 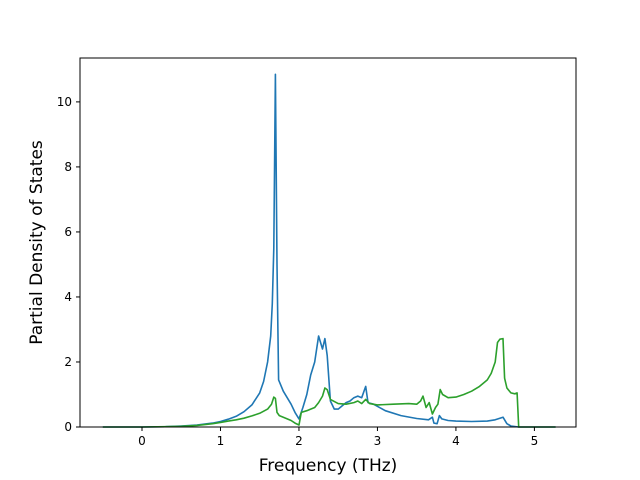 I want to click on y-tick-label: 2, so click(x=68, y=362).